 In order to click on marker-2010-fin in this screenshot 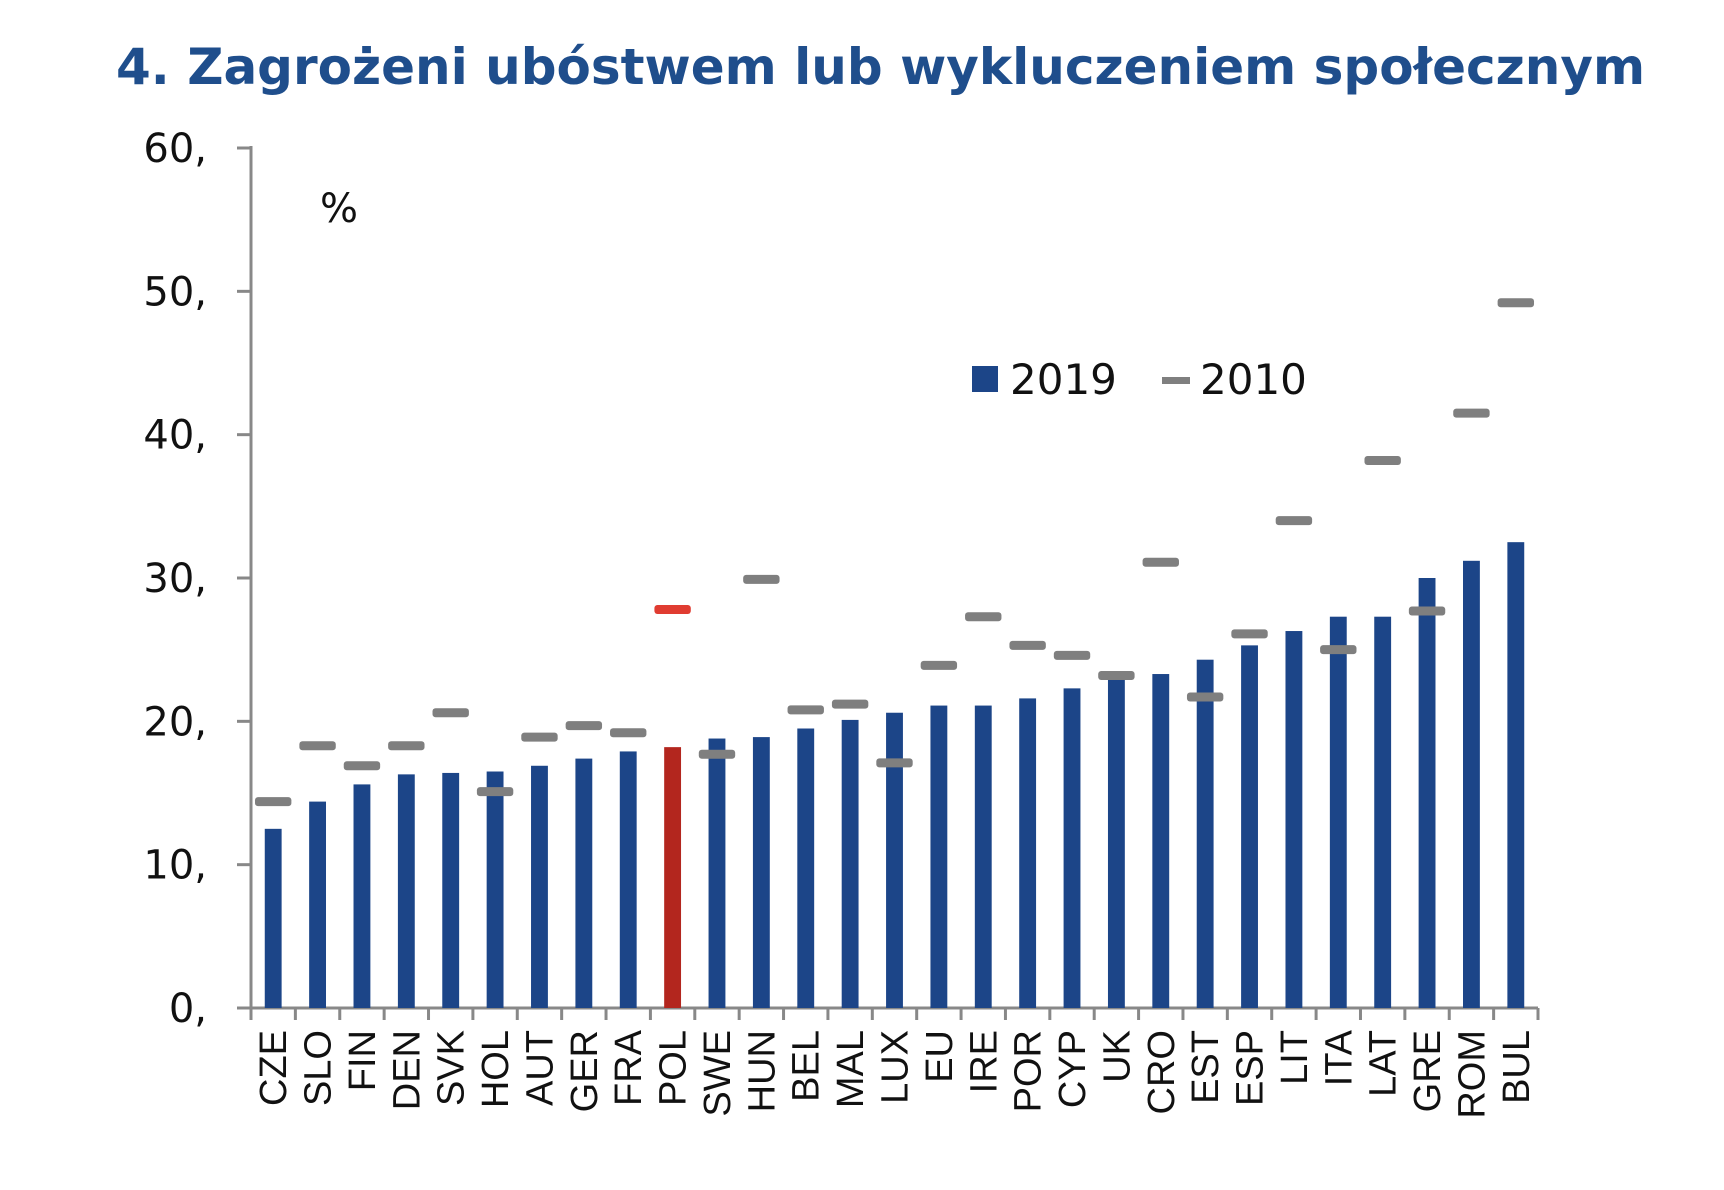, I will do `click(362, 766)`.